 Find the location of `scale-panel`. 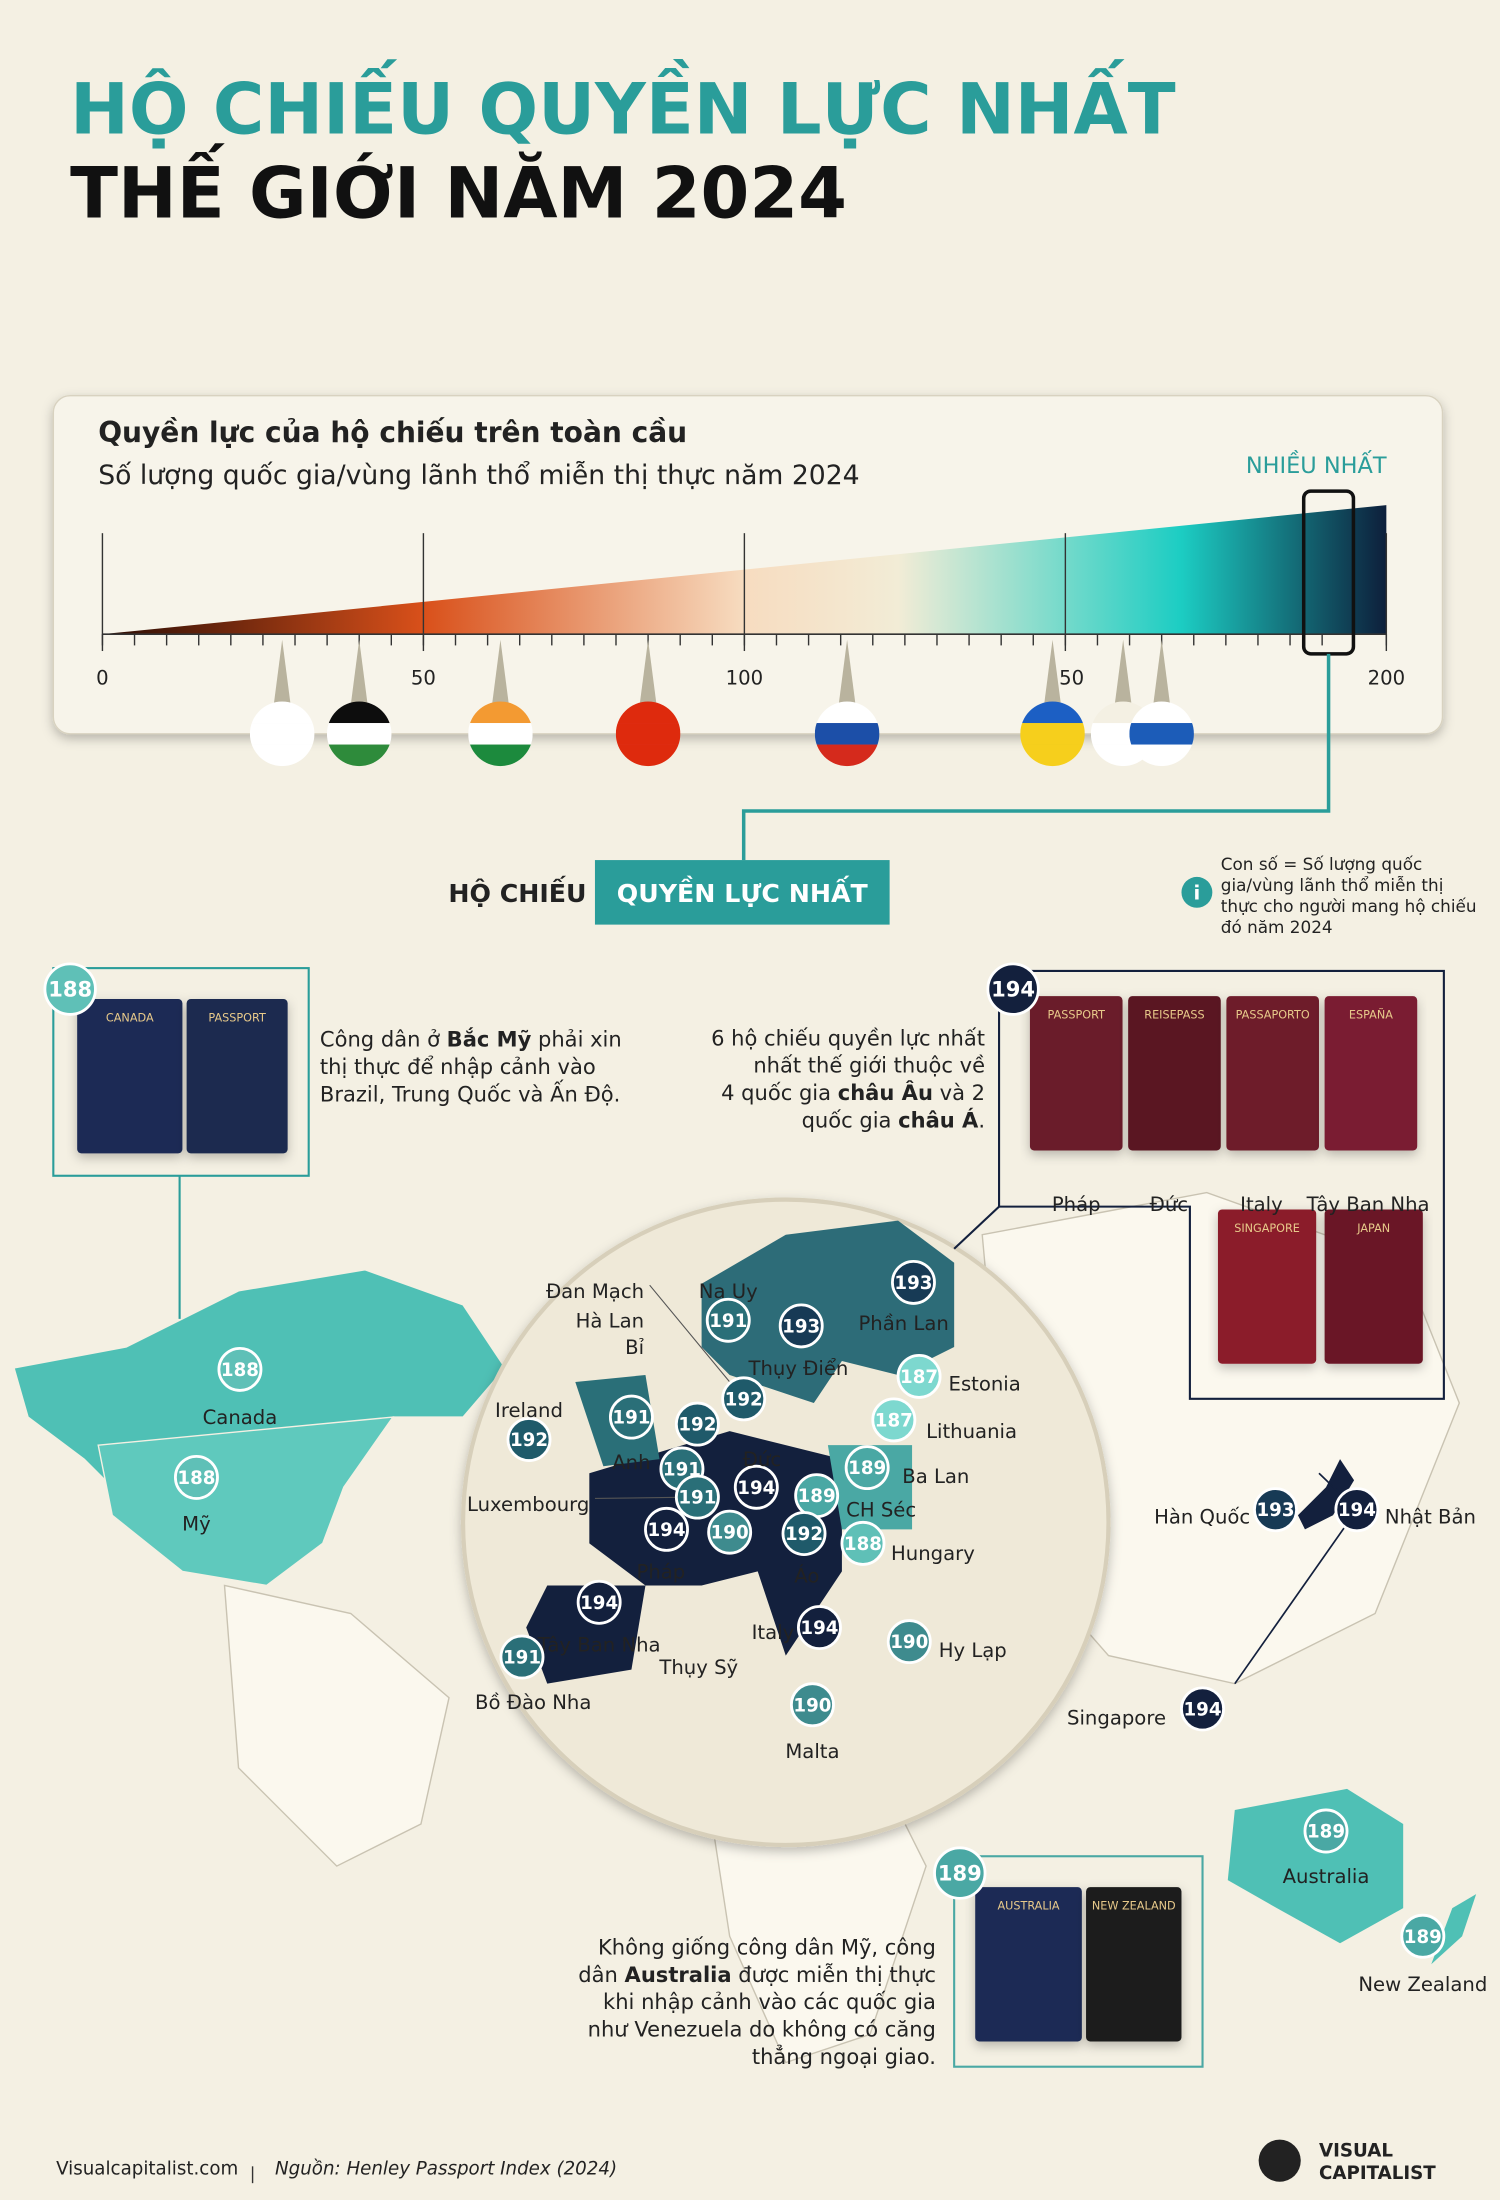

scale-panel is located at coordinates (748, 564).